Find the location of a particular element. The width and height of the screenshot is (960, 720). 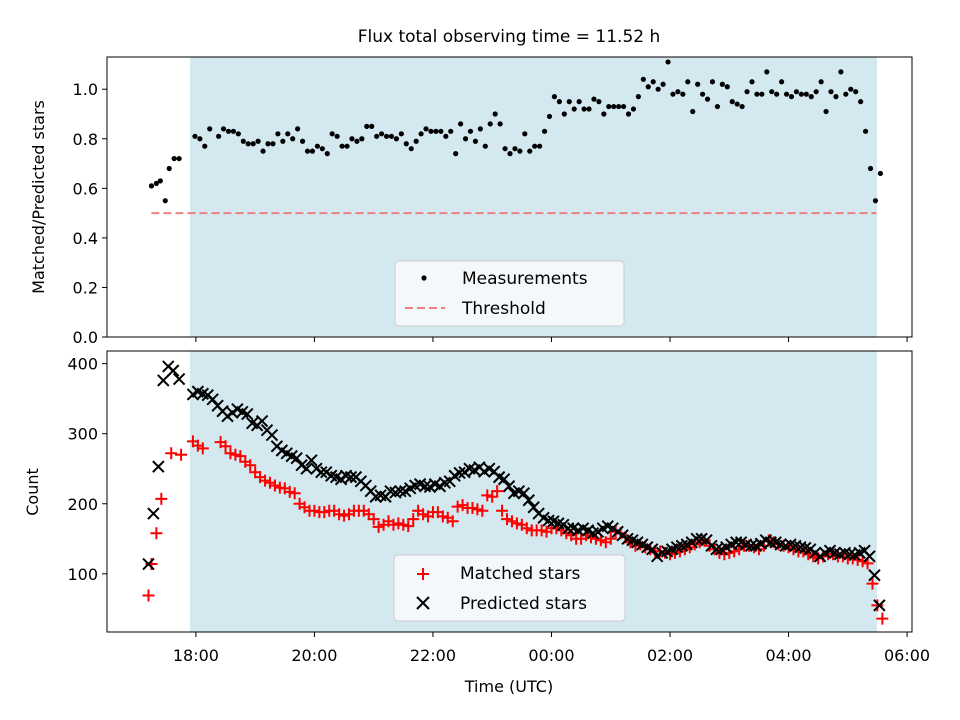

bottom-legend: Matched stars Predicted stars is located at coordinates (509, 588).